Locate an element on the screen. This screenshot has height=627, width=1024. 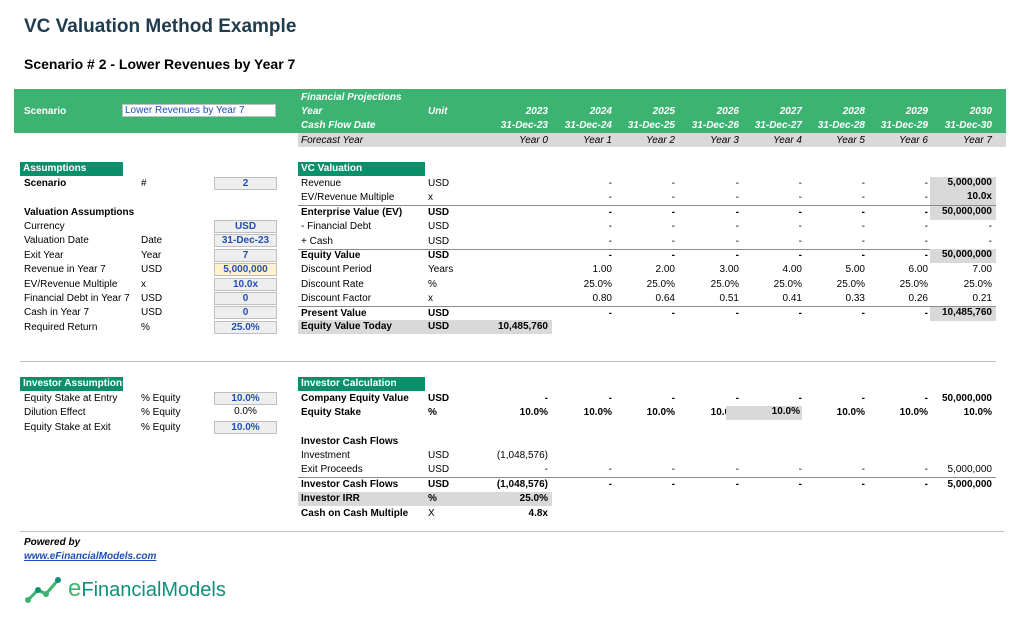
vc-value-cell: 0.51 is located at coordinates (729, 299).